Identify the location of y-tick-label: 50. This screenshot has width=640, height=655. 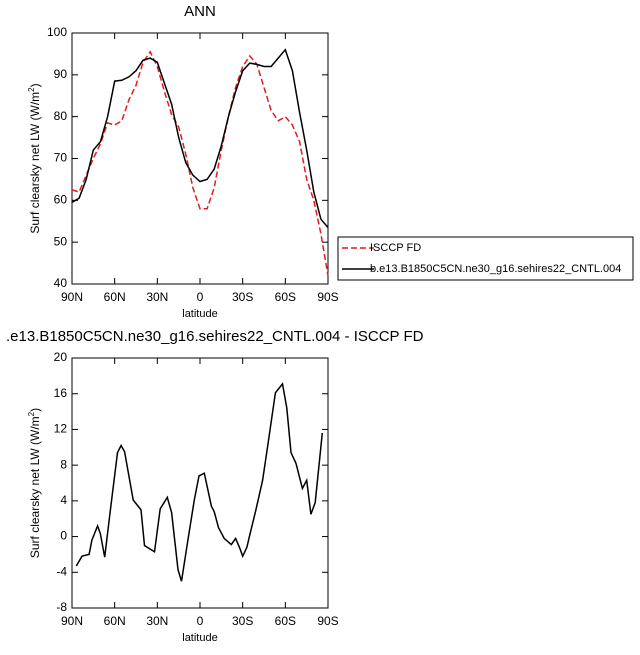
(61, 241).